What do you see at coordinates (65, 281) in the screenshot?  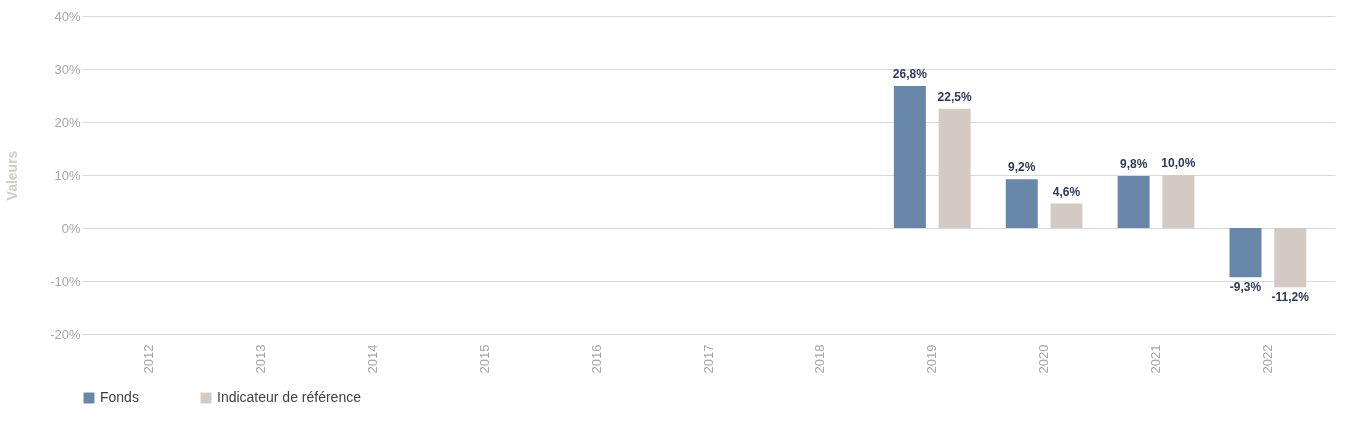 I see `y-tick-label: -10%` at bounding box center [65, 281].